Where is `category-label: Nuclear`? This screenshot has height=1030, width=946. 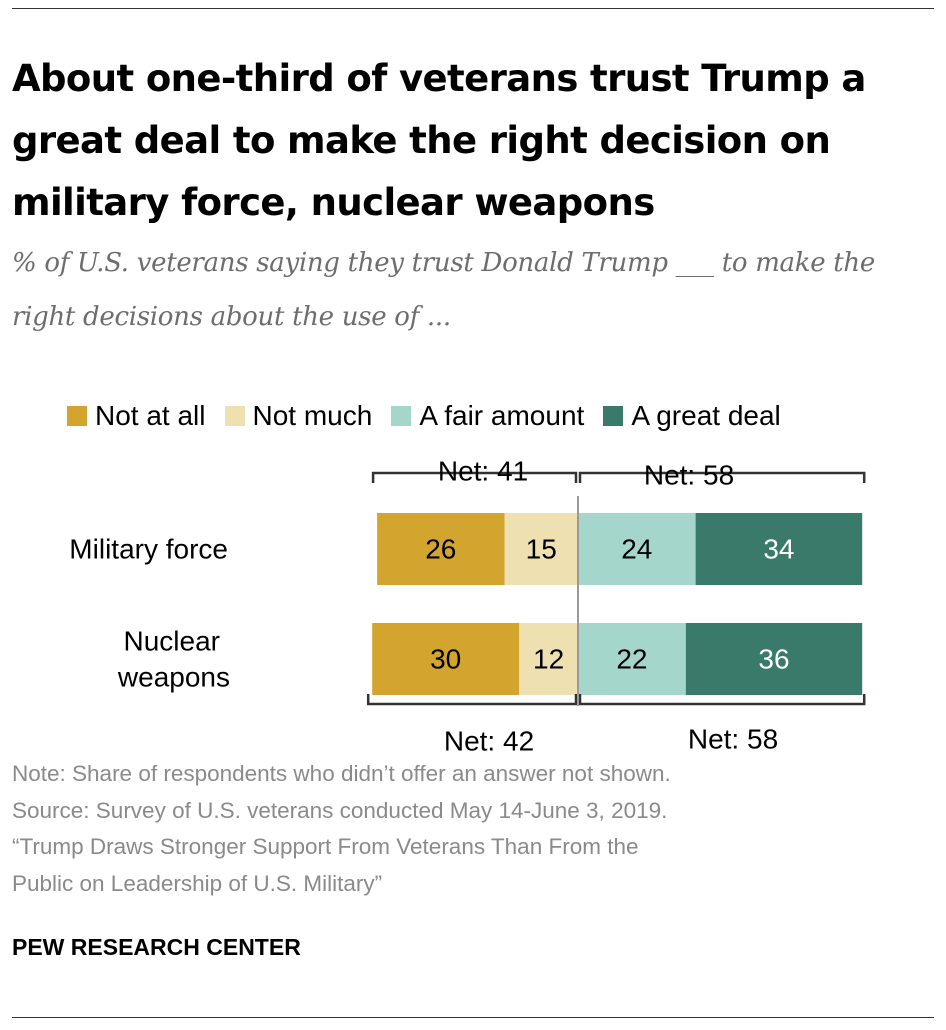 category-label: Nuclear is located at coordinates (172, 641).